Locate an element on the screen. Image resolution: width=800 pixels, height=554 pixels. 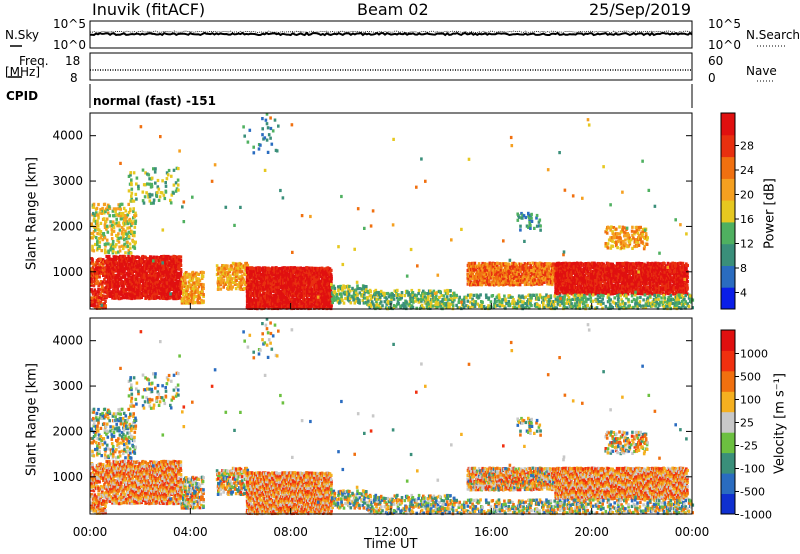
nsky-series is located at coordinates (391, 34).